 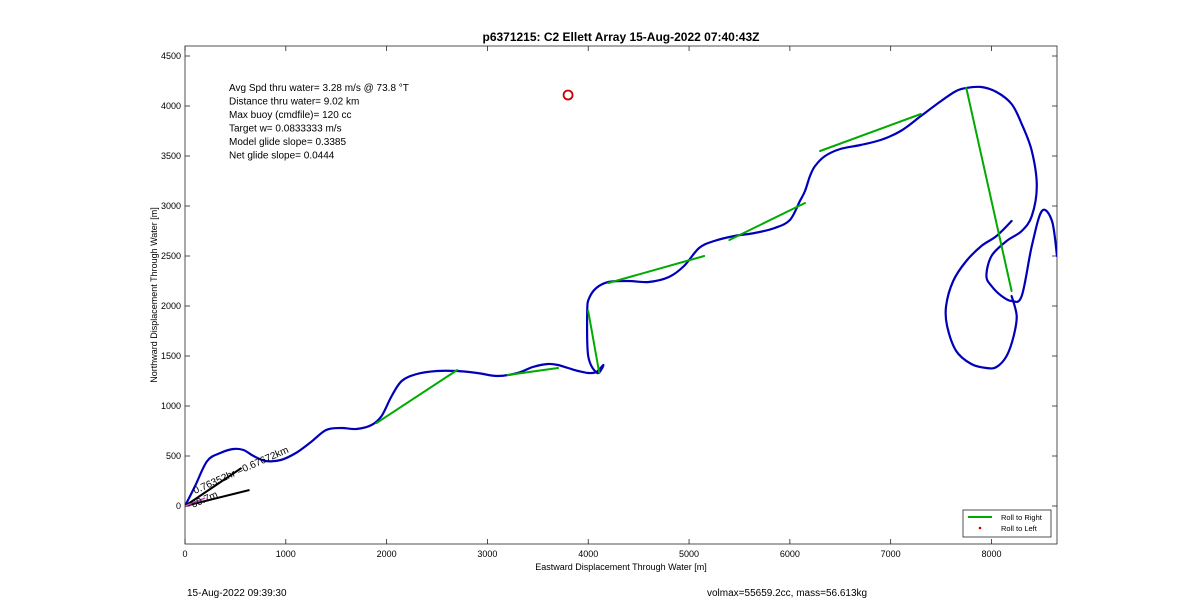 I want to click on x-tick-label: 4000, so click(x=588, y=554).